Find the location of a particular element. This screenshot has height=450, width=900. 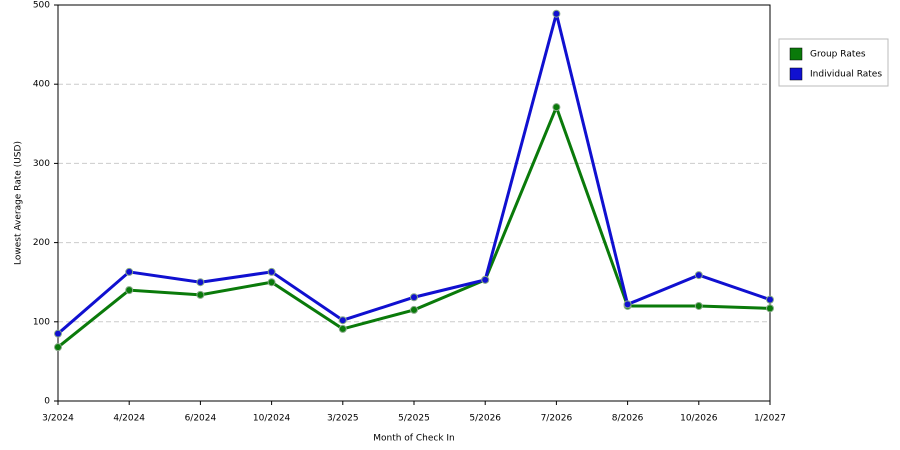

y-tick-label: 100 is located at coordinates (41, 322).